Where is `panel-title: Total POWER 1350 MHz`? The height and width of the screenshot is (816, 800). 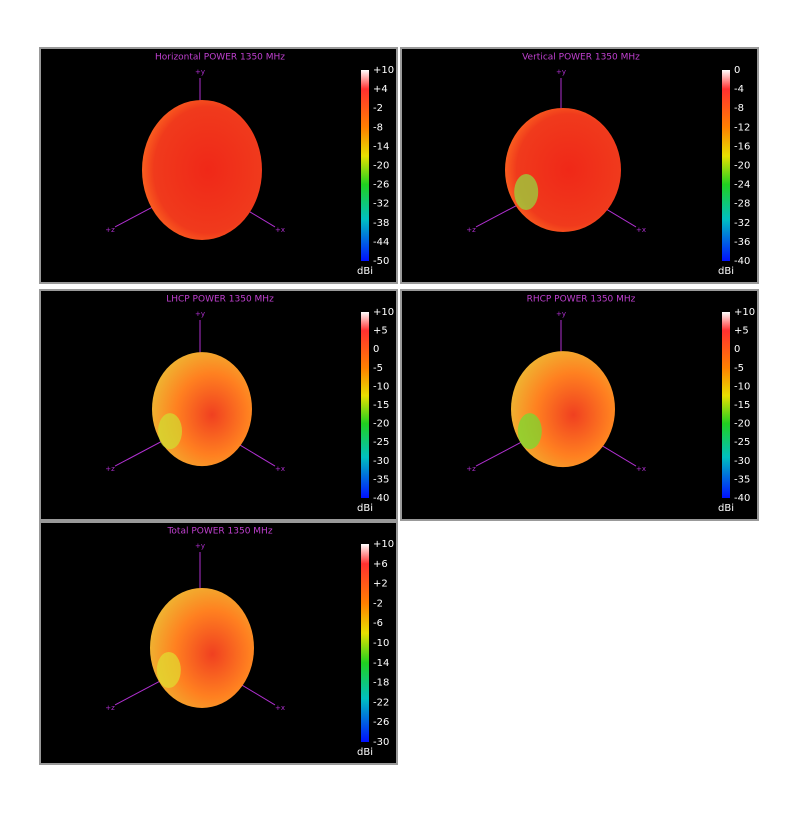
panel-title: Total POWER 1350 MHz is located at coordinates (219, 532).